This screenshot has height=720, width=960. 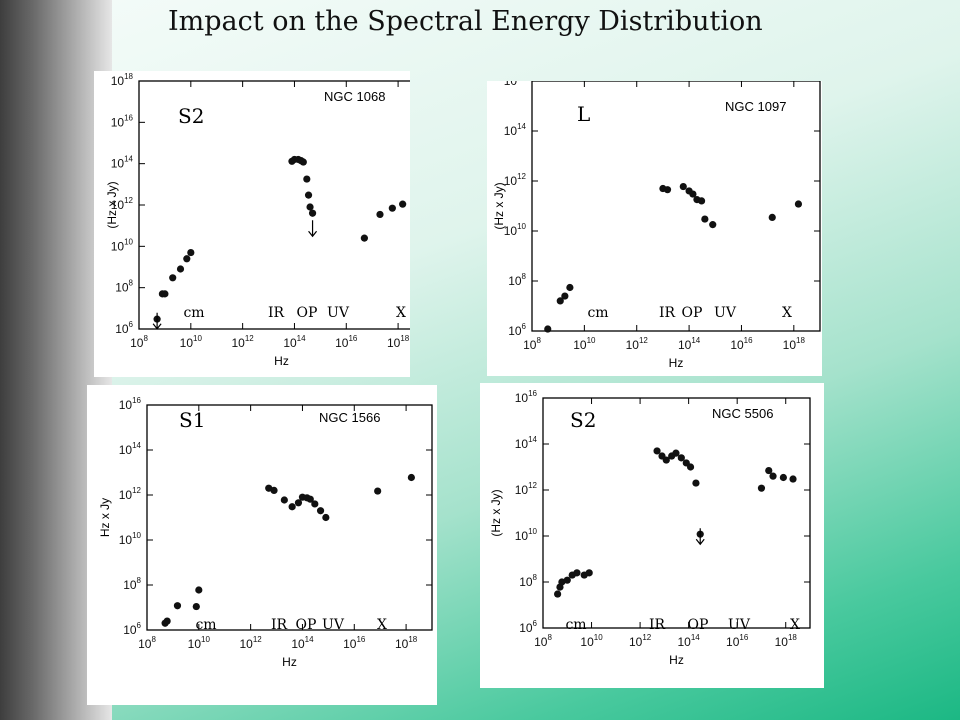 What do you see at coordinates (349, 417) in the screenshot?
I see `galaxy-name: NGC 1566` at bounding box center [349, 417].